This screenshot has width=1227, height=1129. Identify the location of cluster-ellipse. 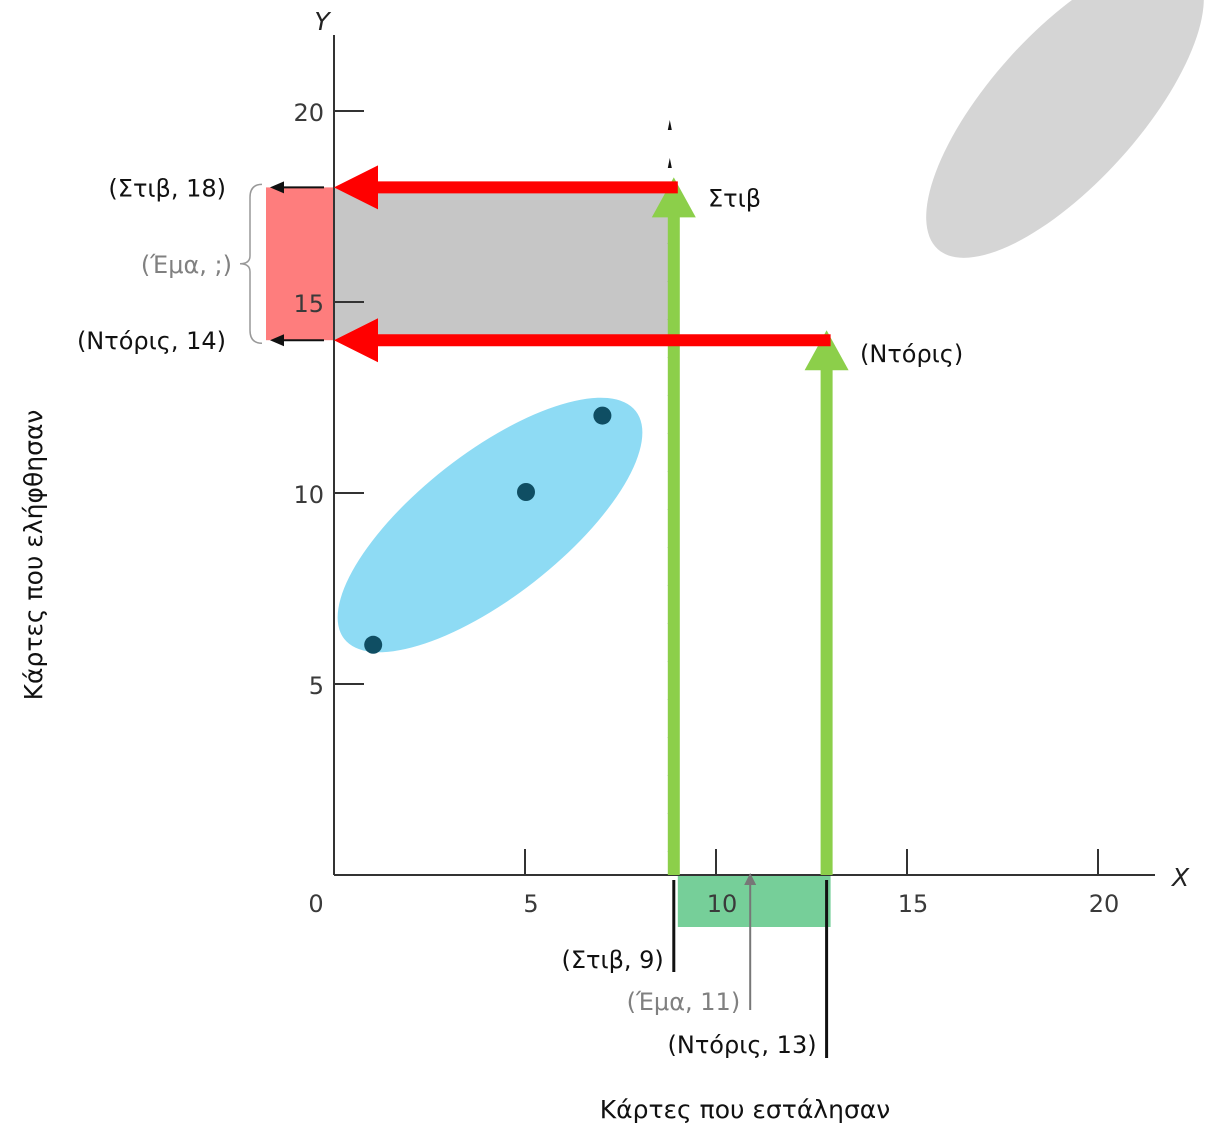
(490, 525).